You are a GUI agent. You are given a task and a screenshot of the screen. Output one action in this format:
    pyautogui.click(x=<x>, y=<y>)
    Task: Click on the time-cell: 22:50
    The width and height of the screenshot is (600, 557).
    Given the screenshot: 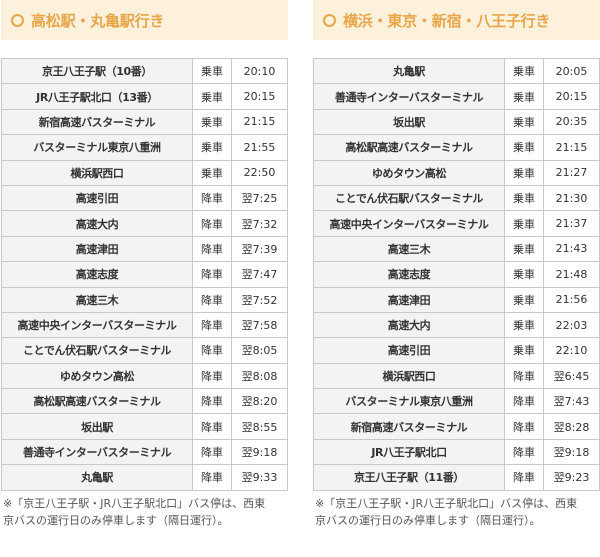 What is the action you would take?
    pyautogui.click(x=259, y=172)
    